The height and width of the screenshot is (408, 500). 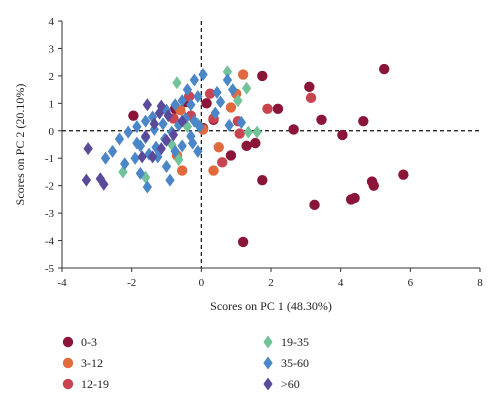 I want to click on y-tick-label: 4, so click(x=52, y=22).